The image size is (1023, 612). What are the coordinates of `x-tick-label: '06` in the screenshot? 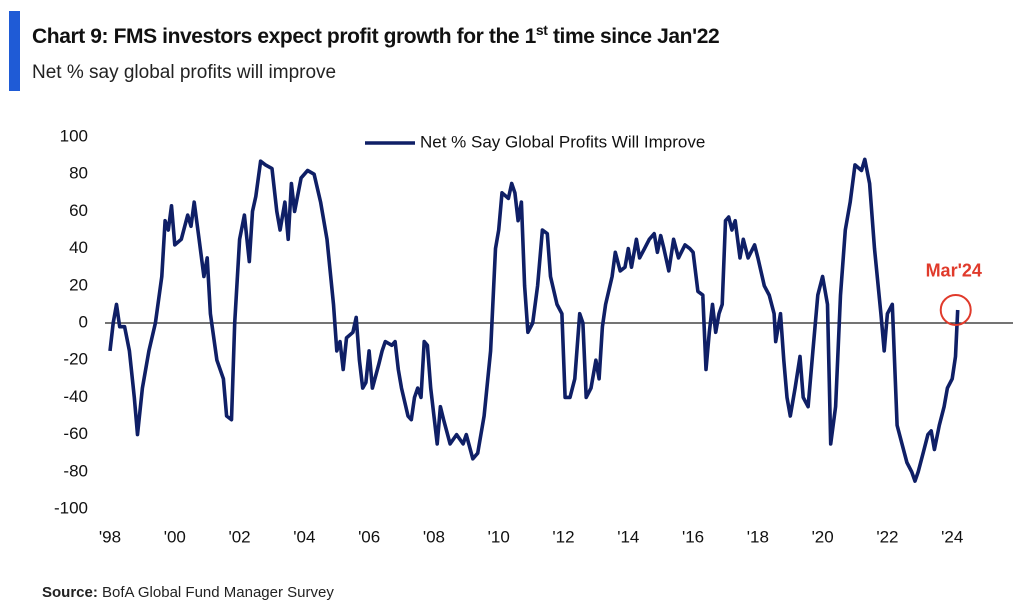 It's located at (369, 536).